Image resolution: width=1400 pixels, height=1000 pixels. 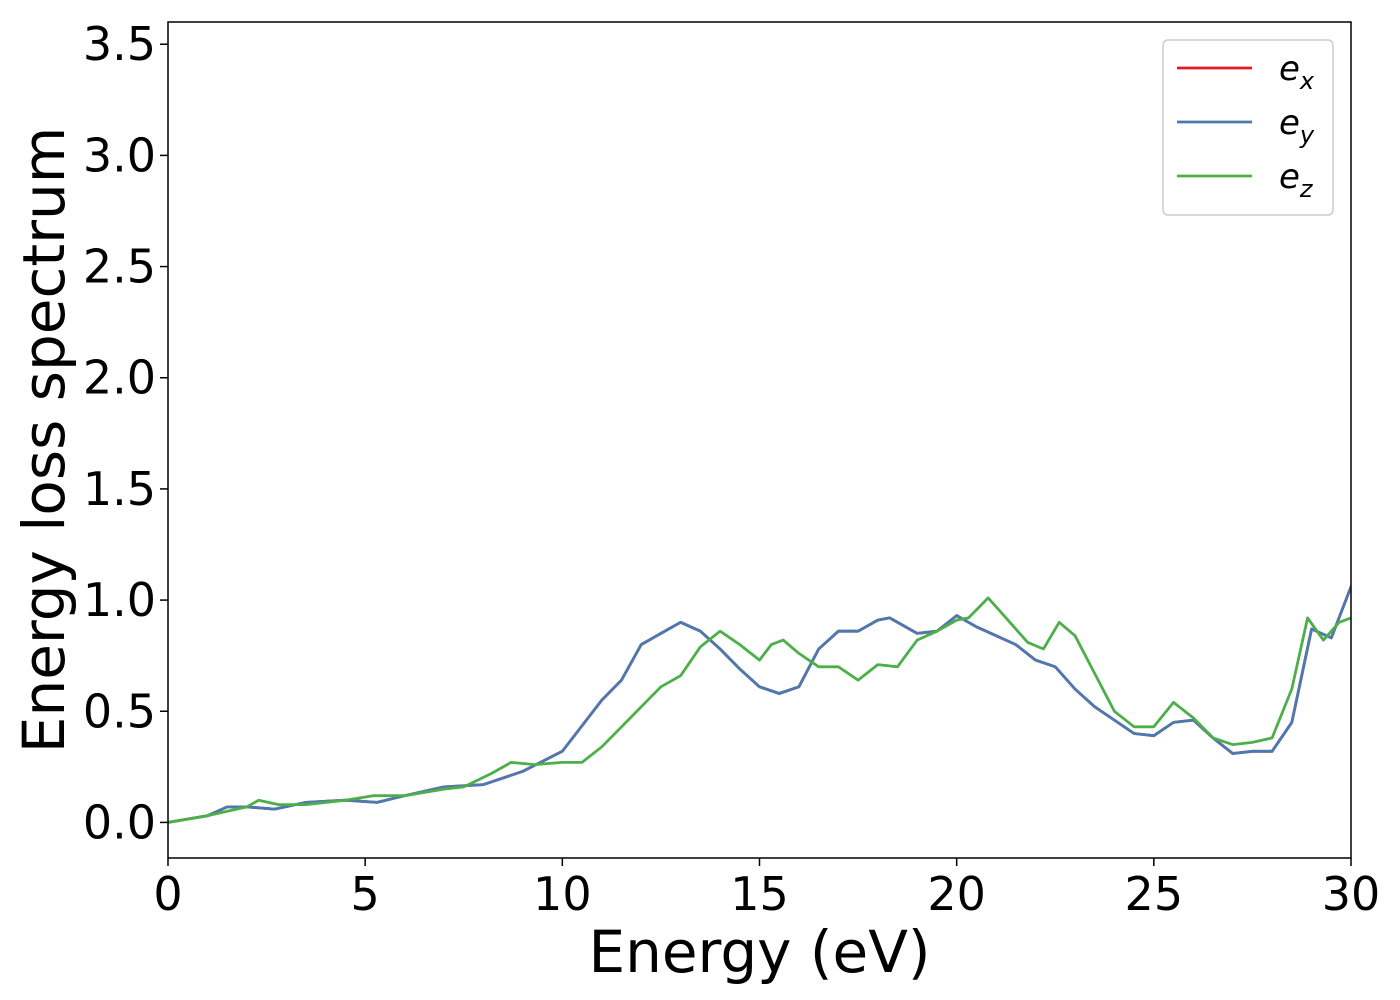 I want to click on y-tick-label: 0.0, so click(x=119, y=822).